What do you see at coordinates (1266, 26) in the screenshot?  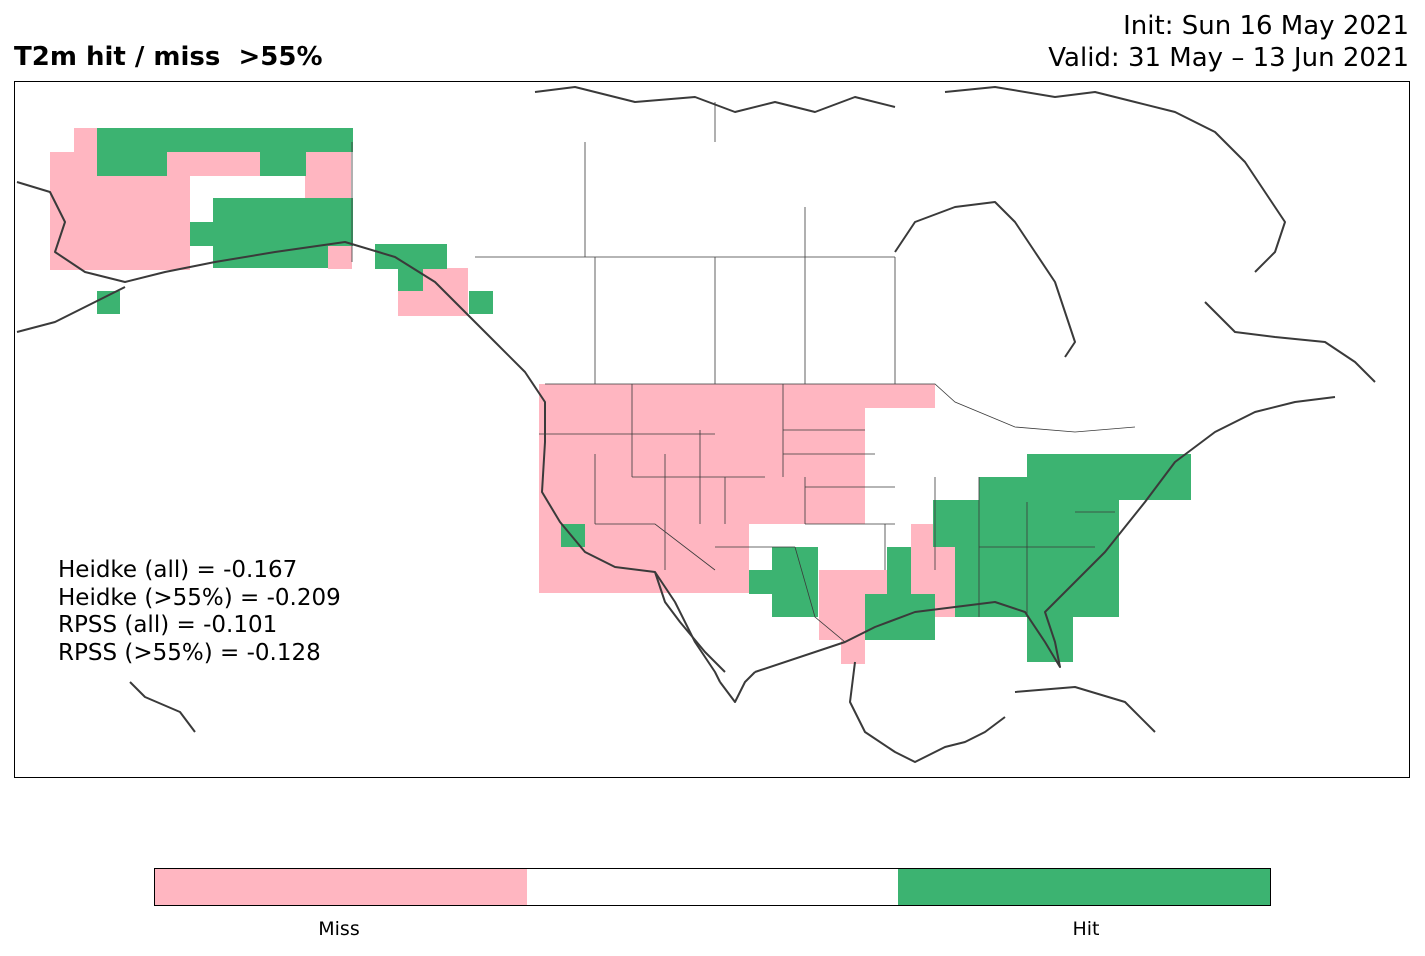 I see `init-date: Init: Sun 16 May 2021` at bounding box center [1266, 26].